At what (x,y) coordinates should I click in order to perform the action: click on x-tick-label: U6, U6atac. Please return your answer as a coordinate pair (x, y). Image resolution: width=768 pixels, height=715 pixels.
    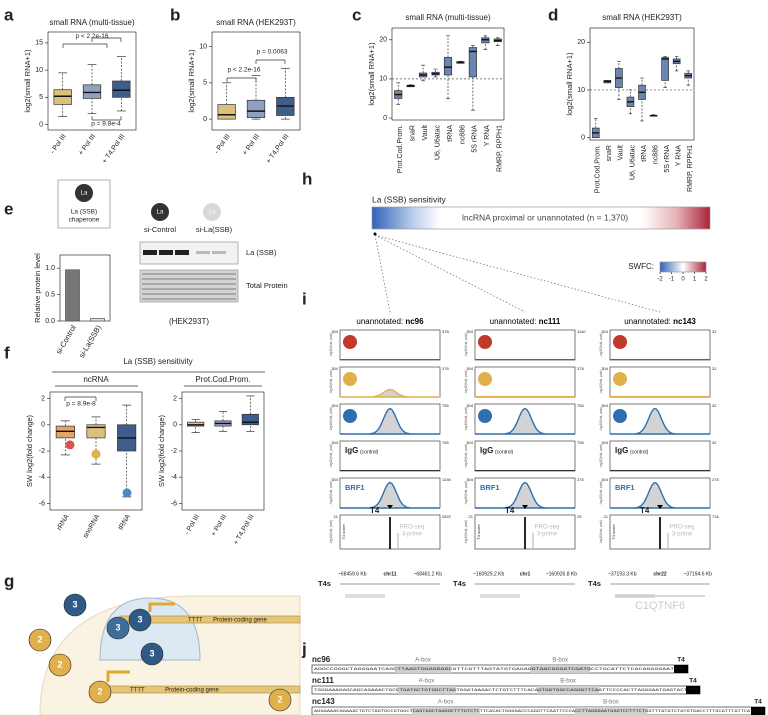
    Looking at the image, I should click on (437, 143).